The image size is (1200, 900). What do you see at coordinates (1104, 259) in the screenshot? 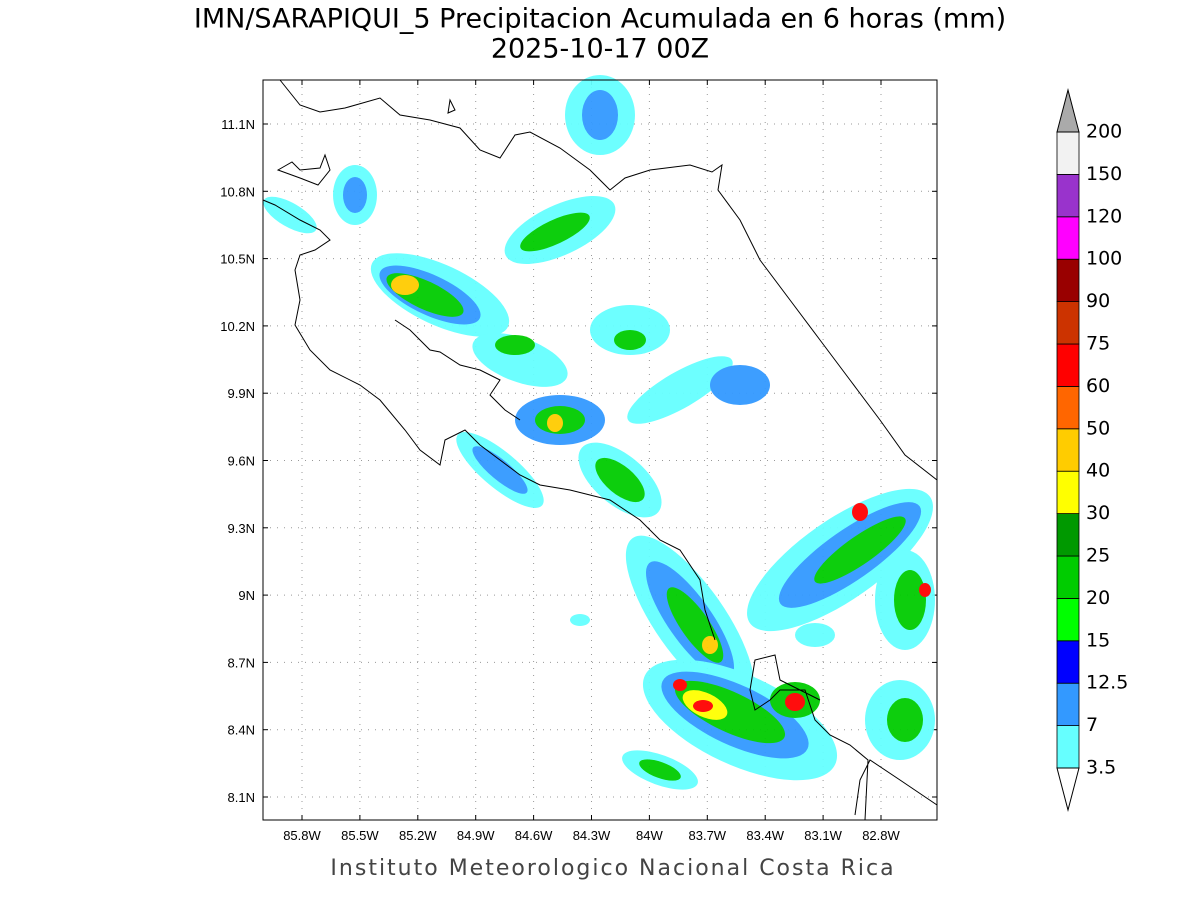
I see `colorbar-label: 100` at bounding box center [1104, 259].